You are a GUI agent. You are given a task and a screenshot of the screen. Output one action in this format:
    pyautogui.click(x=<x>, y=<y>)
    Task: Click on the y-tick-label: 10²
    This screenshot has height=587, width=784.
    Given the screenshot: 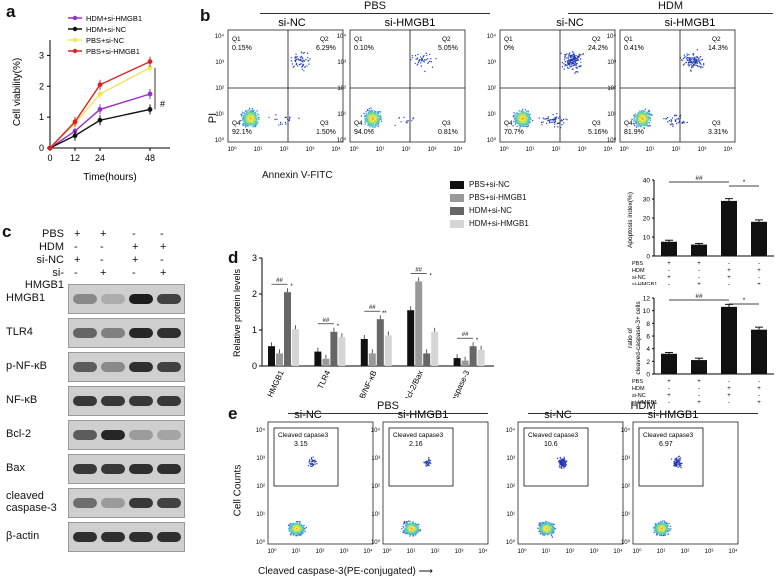 What is the action you would take?
    pyautogui.click(x=611, y=89)
    